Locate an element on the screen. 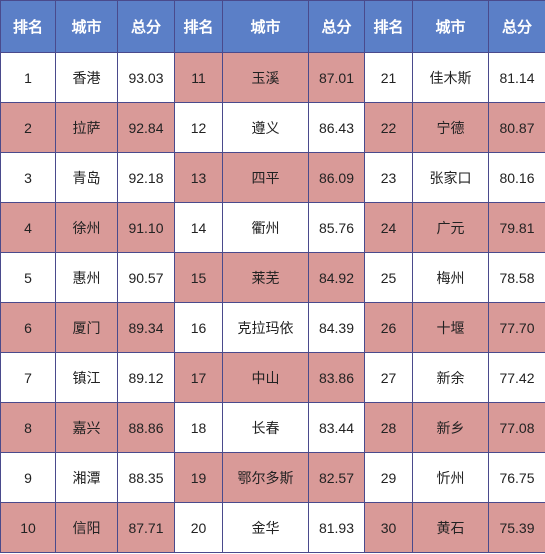 This screenshot has height=554, width=545. table-row: 2 拉萨 92.84 12 遵义 86.43 22 宁德 80.87 is located at coordinates (272, 127).